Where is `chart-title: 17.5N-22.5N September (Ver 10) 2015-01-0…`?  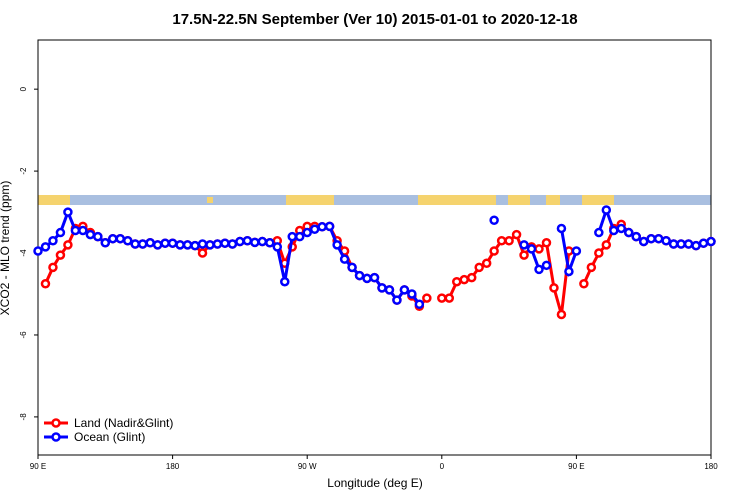 chart-title: 17.5N-22.5N September (Ver 10) 2015-01-0… is located at coordinates (374, 19).